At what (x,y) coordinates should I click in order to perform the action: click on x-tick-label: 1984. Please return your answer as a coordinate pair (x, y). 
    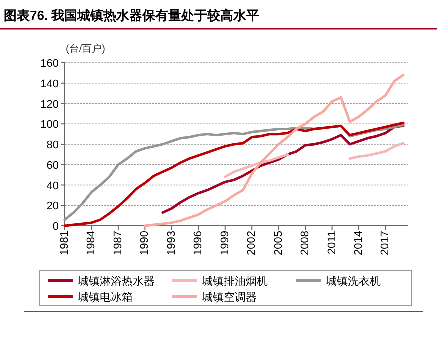
    Looking at the image, I should click on (92, 243).